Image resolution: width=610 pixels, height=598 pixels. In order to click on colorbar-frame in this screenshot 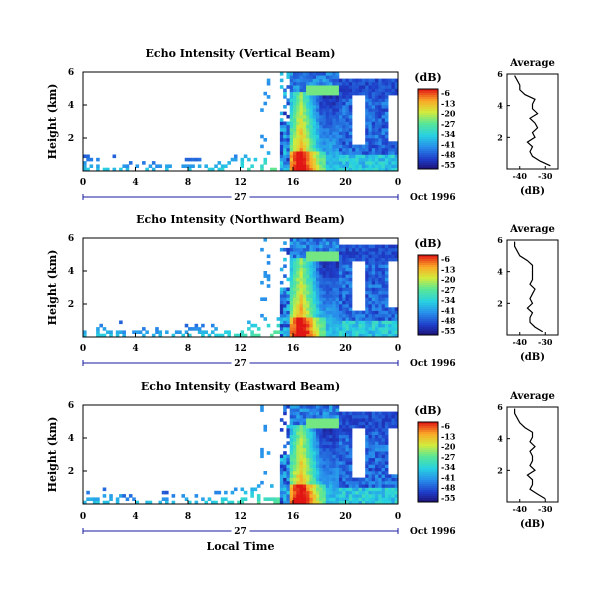, I will do `click(428, 462)`.